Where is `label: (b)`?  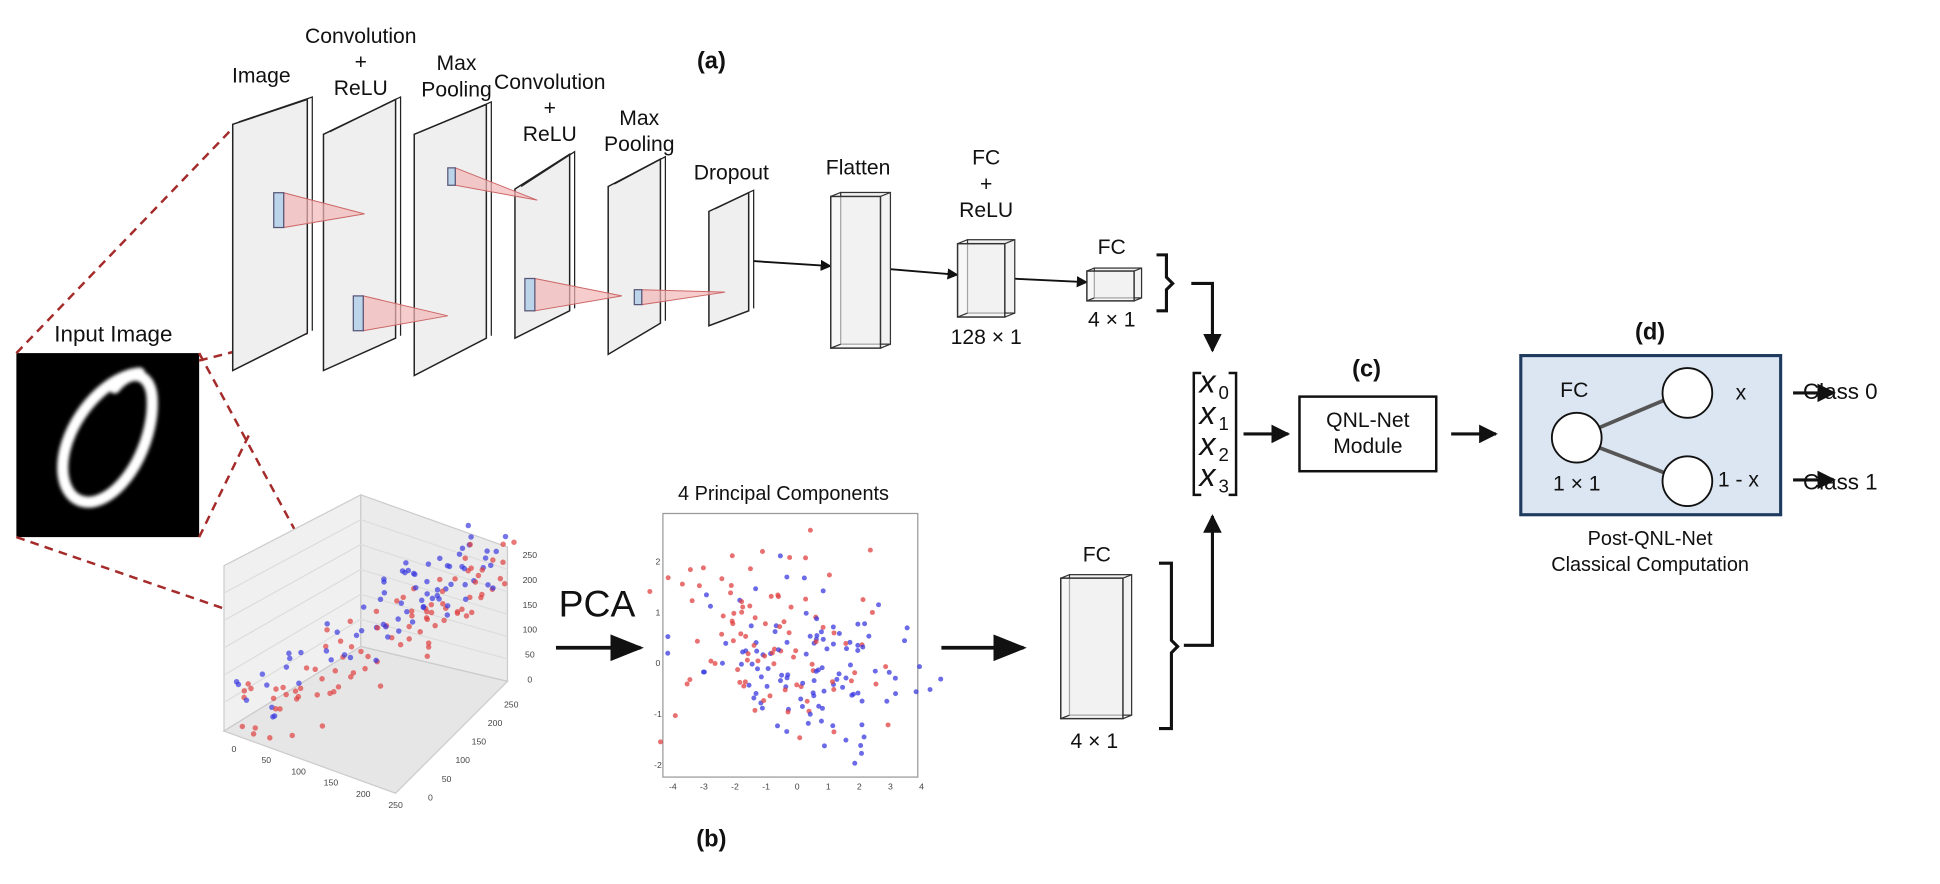 label: (b) is located at coordinates (711, 840).